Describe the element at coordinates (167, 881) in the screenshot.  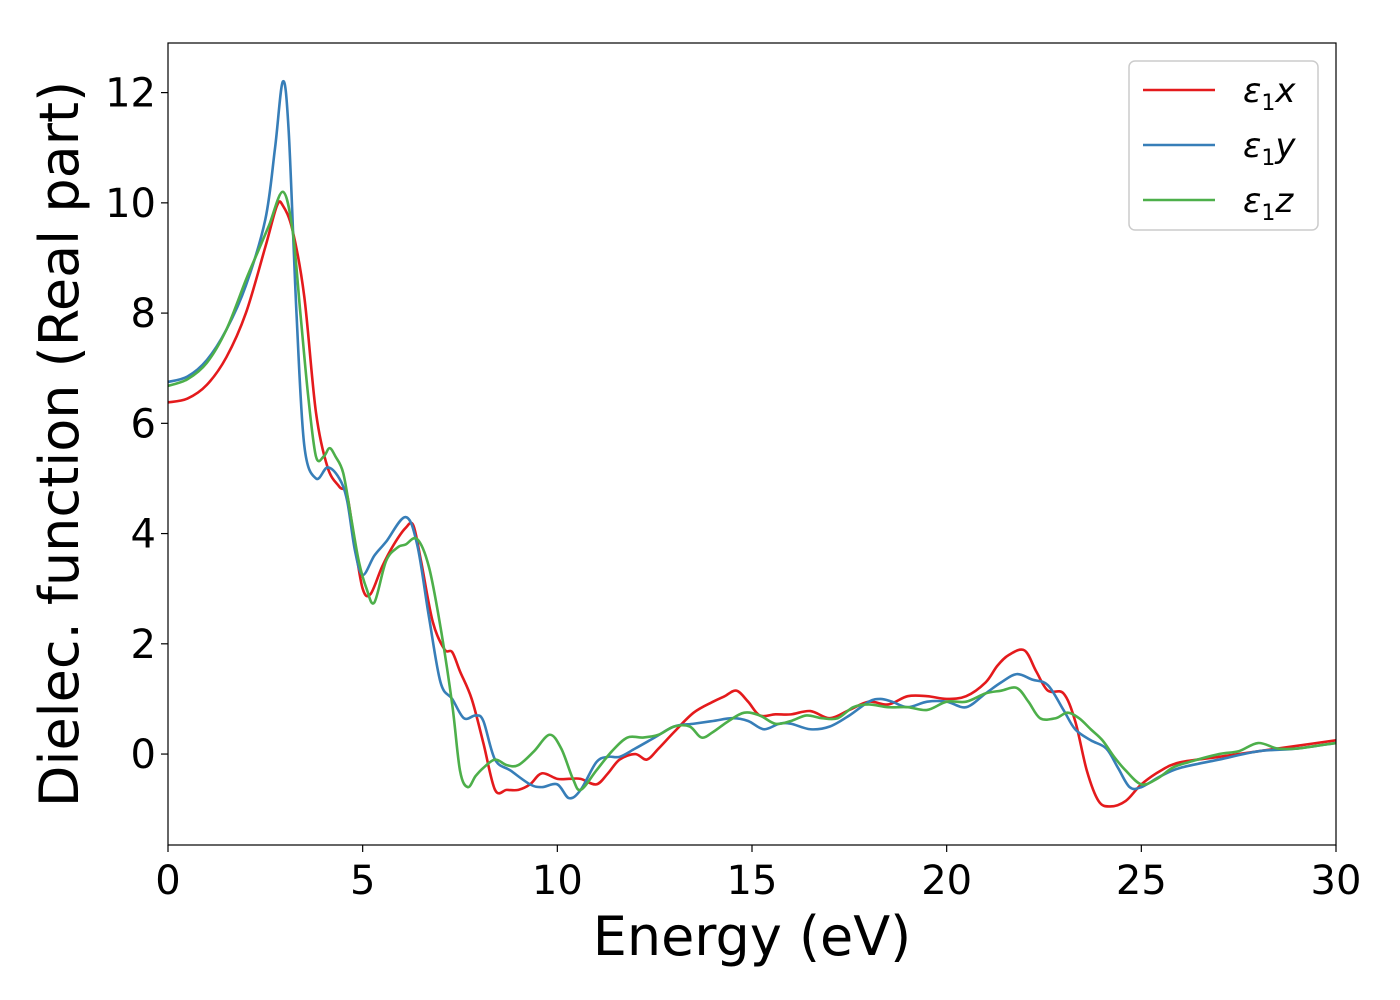
I see `x-tick-label: 0` at that location.